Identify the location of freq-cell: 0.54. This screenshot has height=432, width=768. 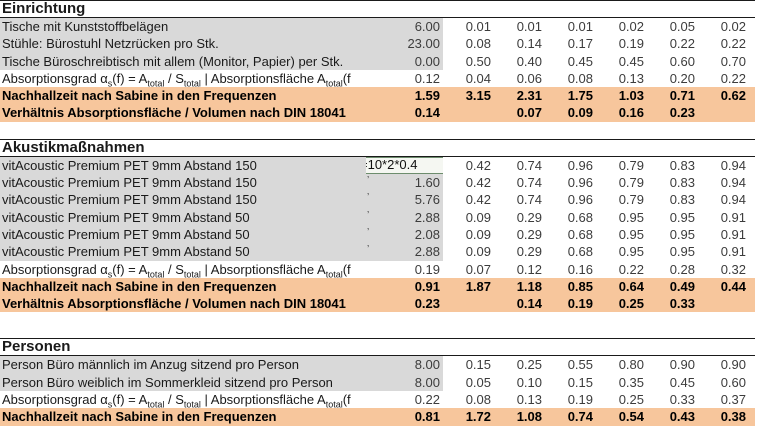
(631, 417).